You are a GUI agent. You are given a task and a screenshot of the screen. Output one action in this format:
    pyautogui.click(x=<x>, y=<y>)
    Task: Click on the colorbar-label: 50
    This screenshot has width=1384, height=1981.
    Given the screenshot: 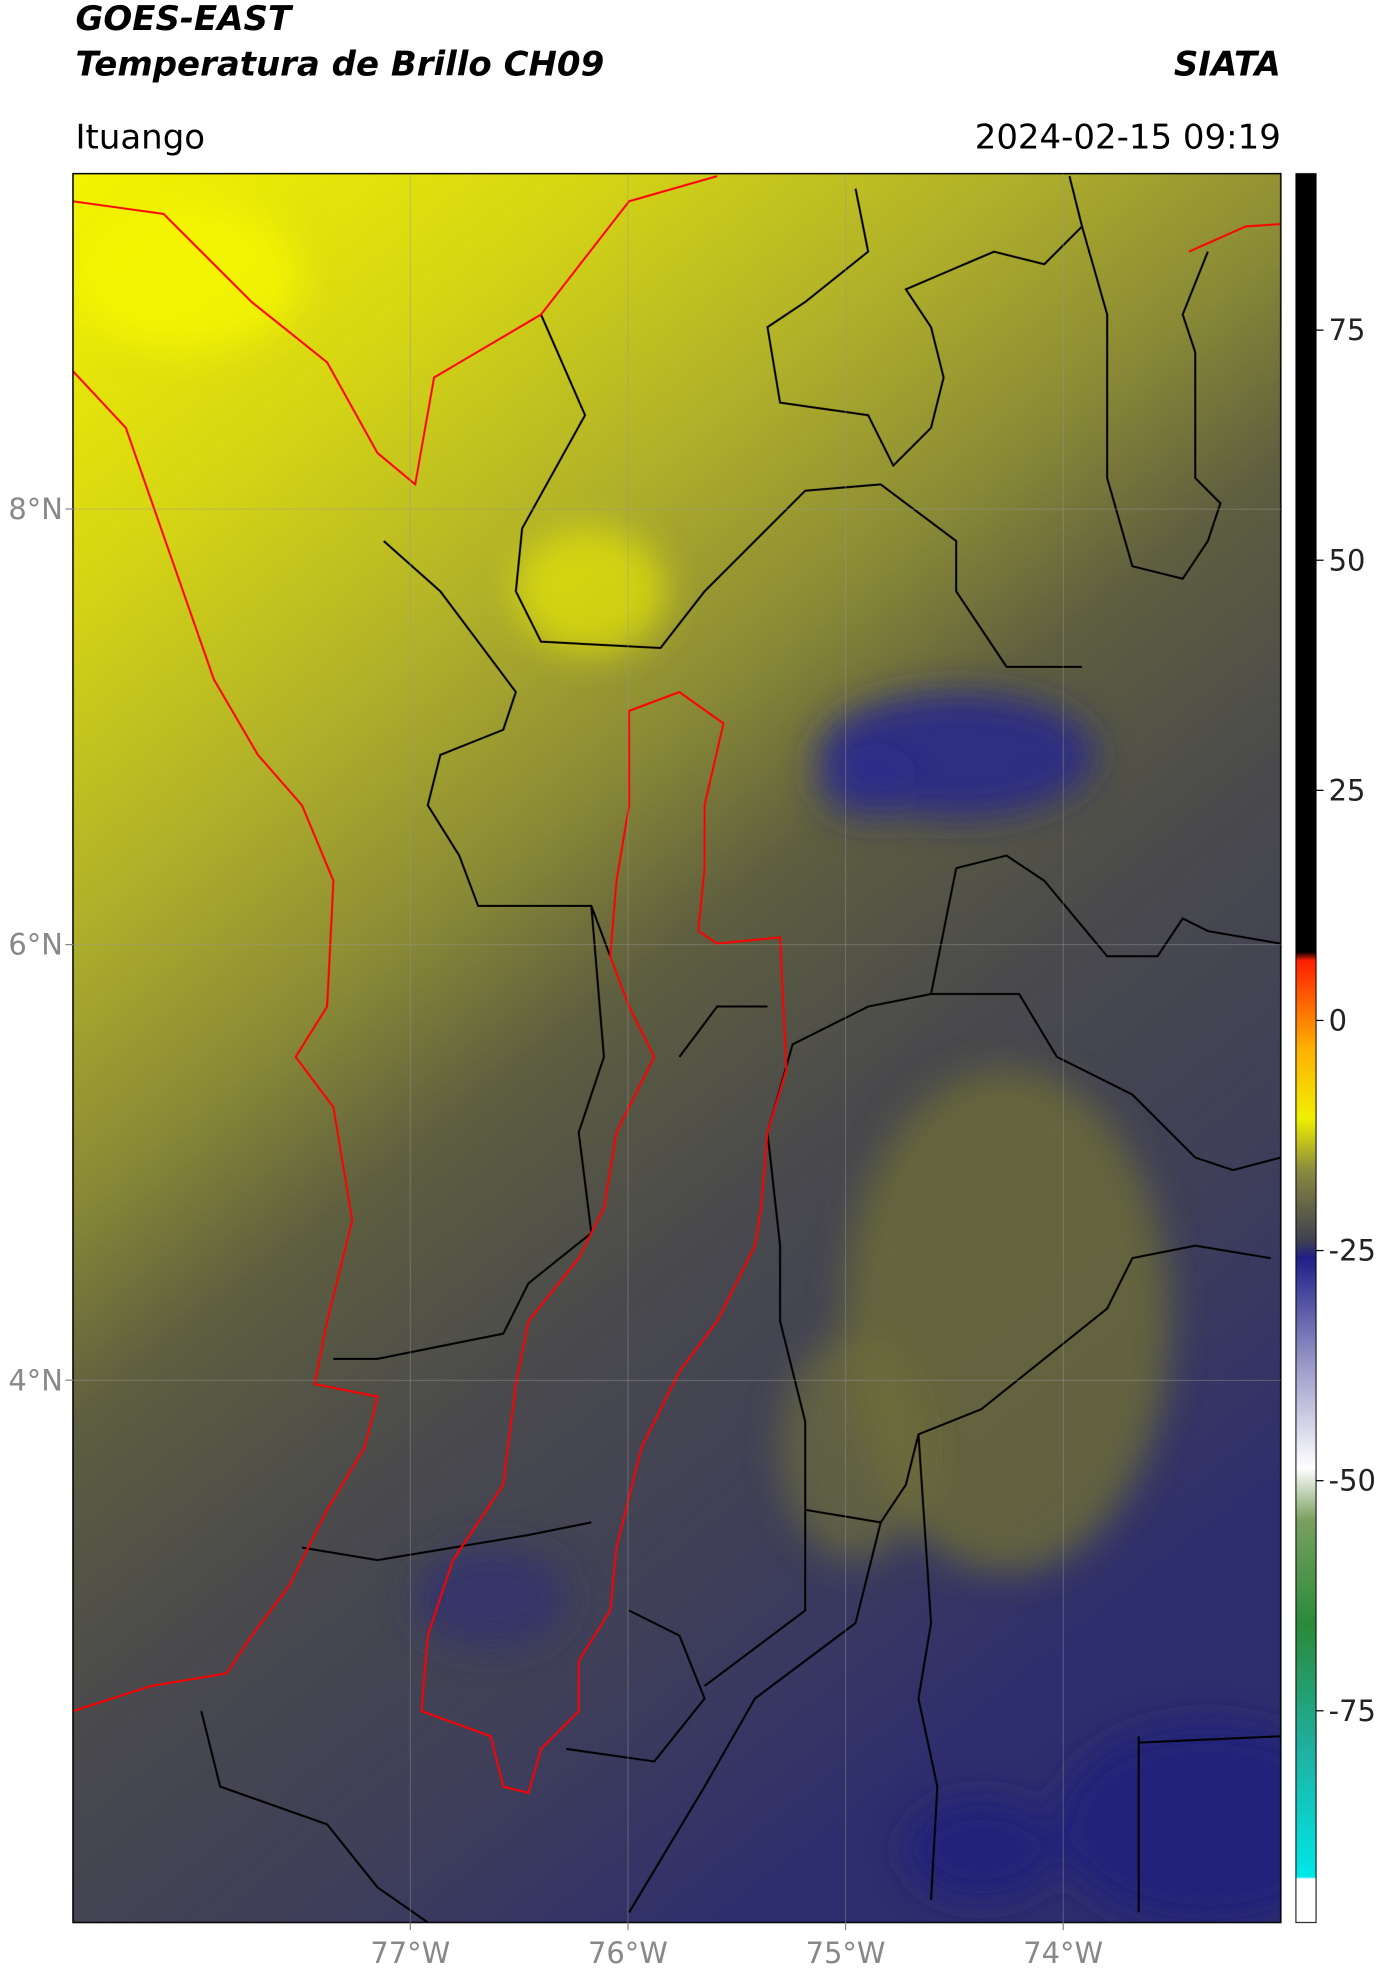 What is the action you would take?
    pyautogui.click(x=1347, y=560)
    